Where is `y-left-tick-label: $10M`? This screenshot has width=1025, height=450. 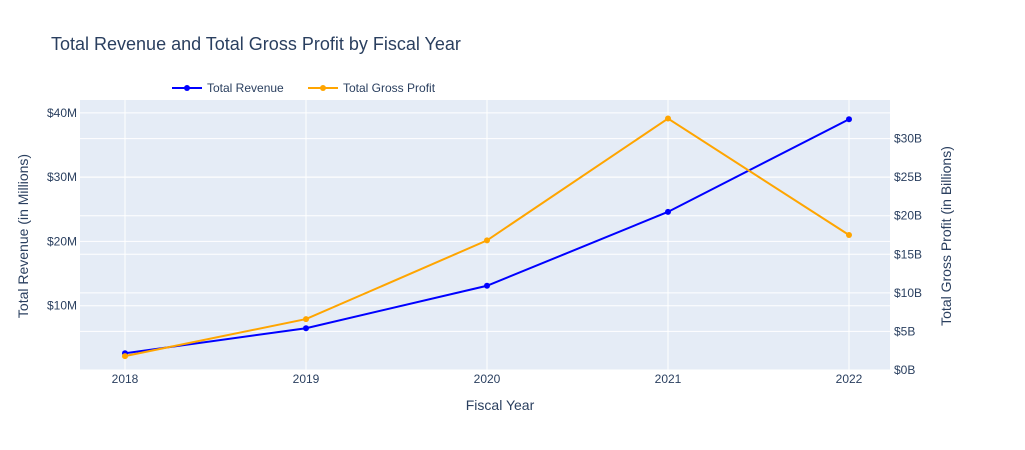 y-left-tick-label: $10M is located at coordinates (62, 306).